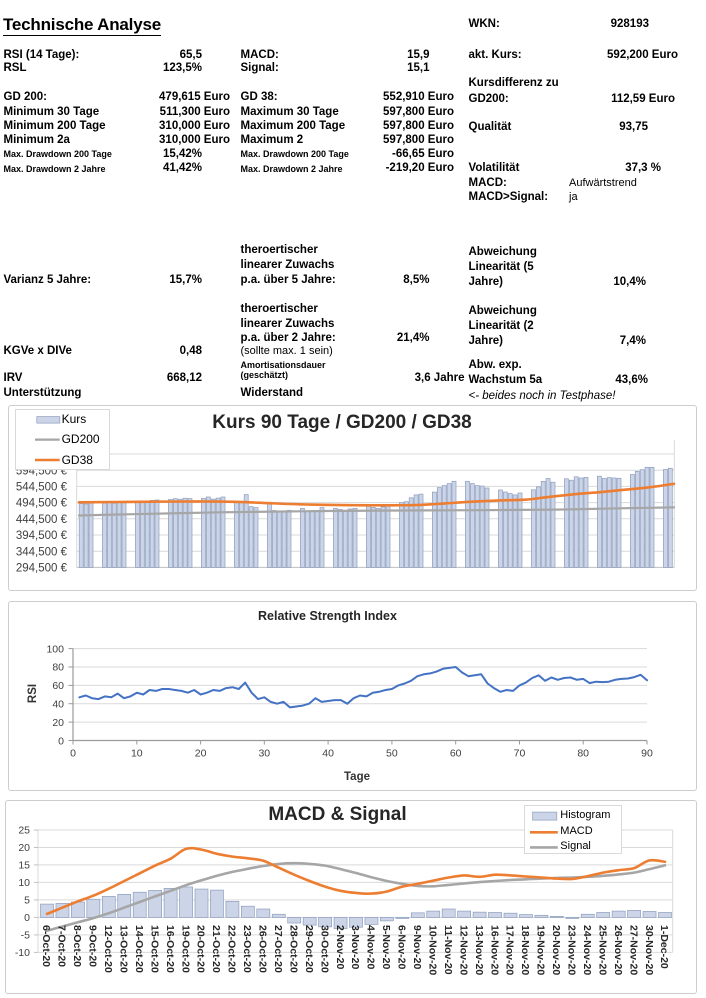 The height and width of the screenshot is (998, 706). I want to click on svg-text: 19-Nov-20, so click(541, 950).